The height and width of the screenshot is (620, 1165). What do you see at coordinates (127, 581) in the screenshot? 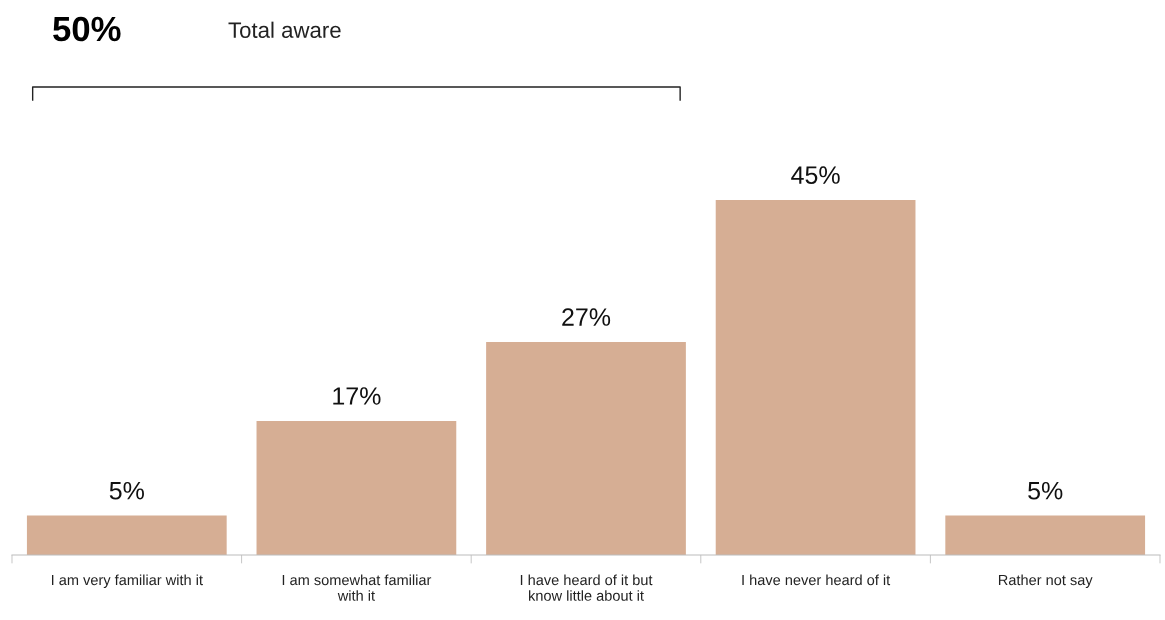
I see `x-tick-label: I am very familiar with it` at bounding box center [127, 581].